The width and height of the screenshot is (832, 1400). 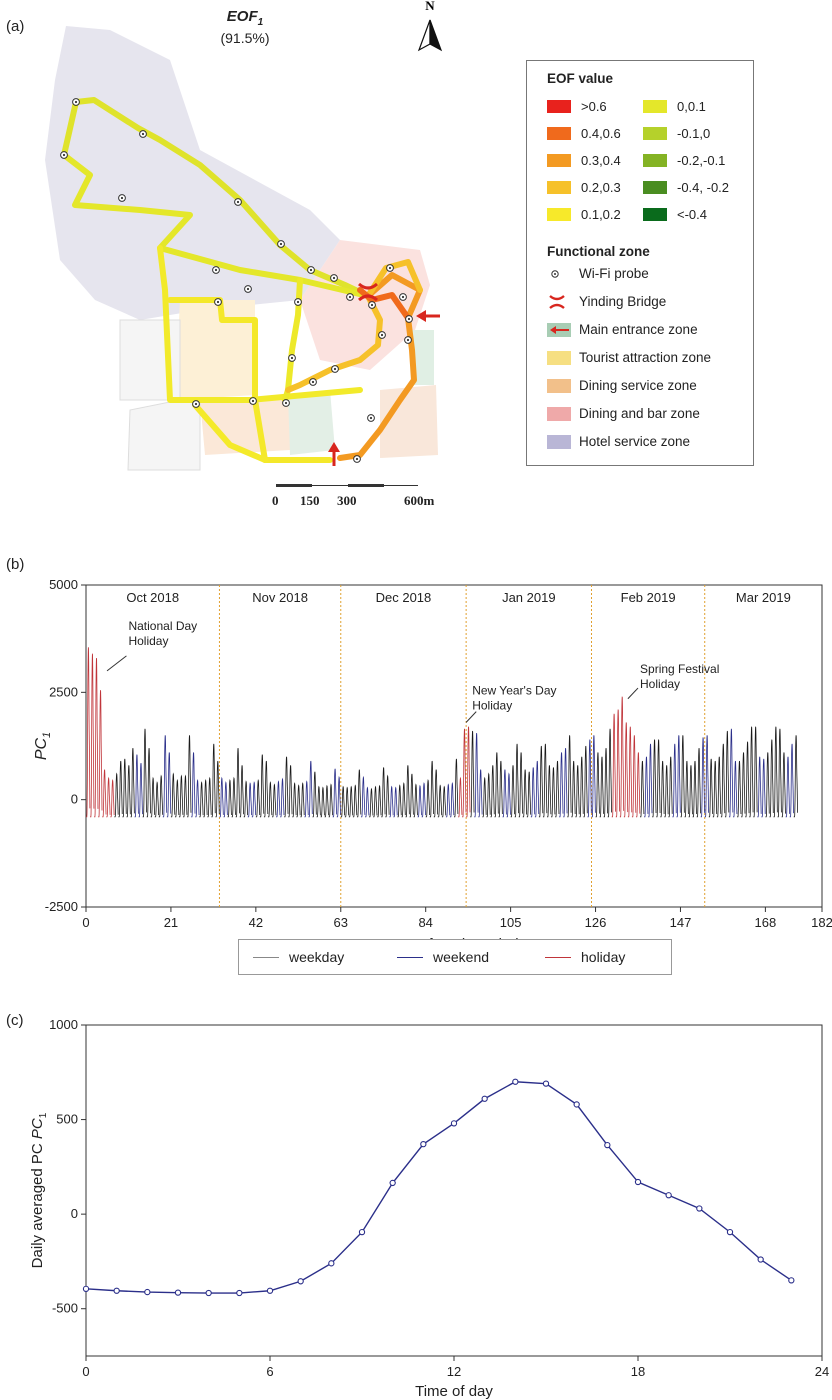 What do you see at coordinates (15, 564) in the screenshot?
I see `panel-label-b: (b)` at bounding box center [15, 564].